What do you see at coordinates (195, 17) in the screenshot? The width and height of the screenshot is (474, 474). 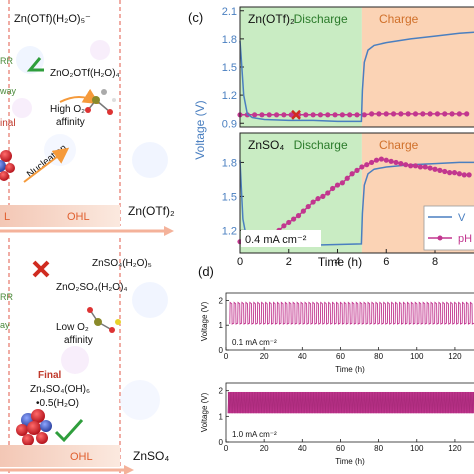 I see `panel-label-c: (c)` at bounding box center [195, 17].